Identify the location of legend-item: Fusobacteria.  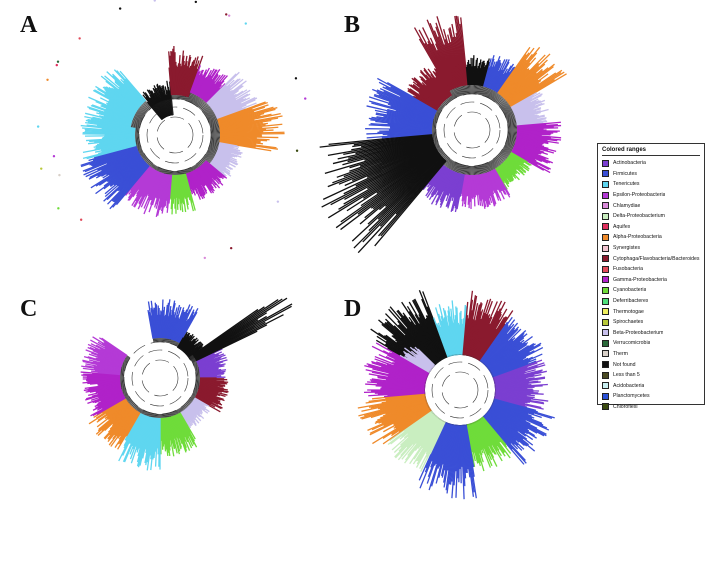
(651, 269).